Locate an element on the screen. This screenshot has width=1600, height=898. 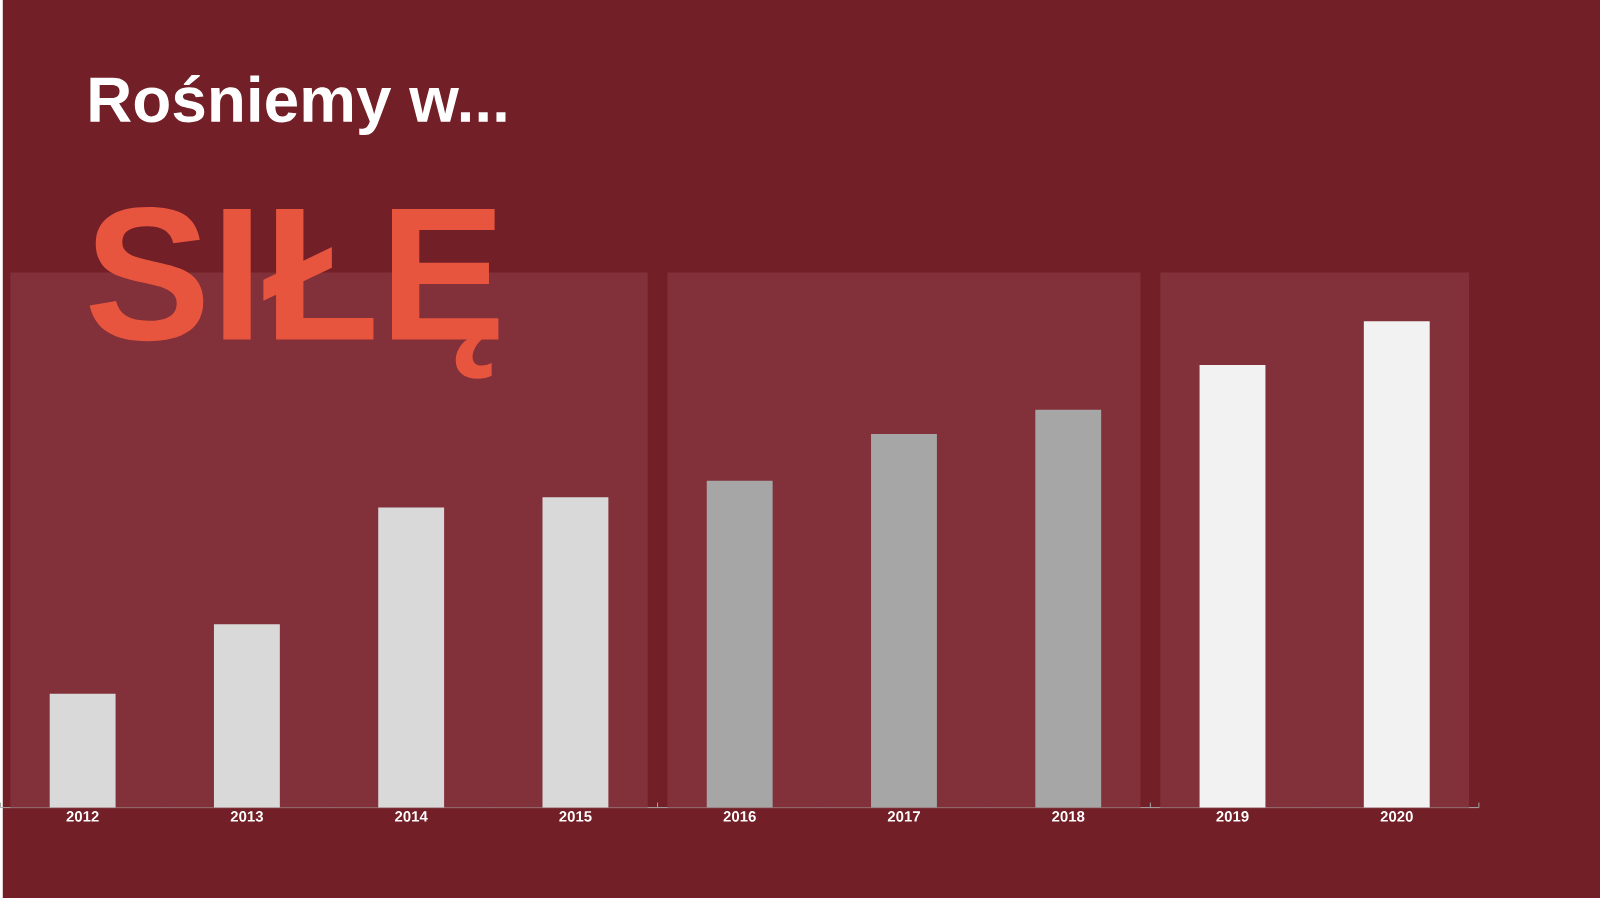
x-tick-label: 2013 is located at coordinates (247, 816).